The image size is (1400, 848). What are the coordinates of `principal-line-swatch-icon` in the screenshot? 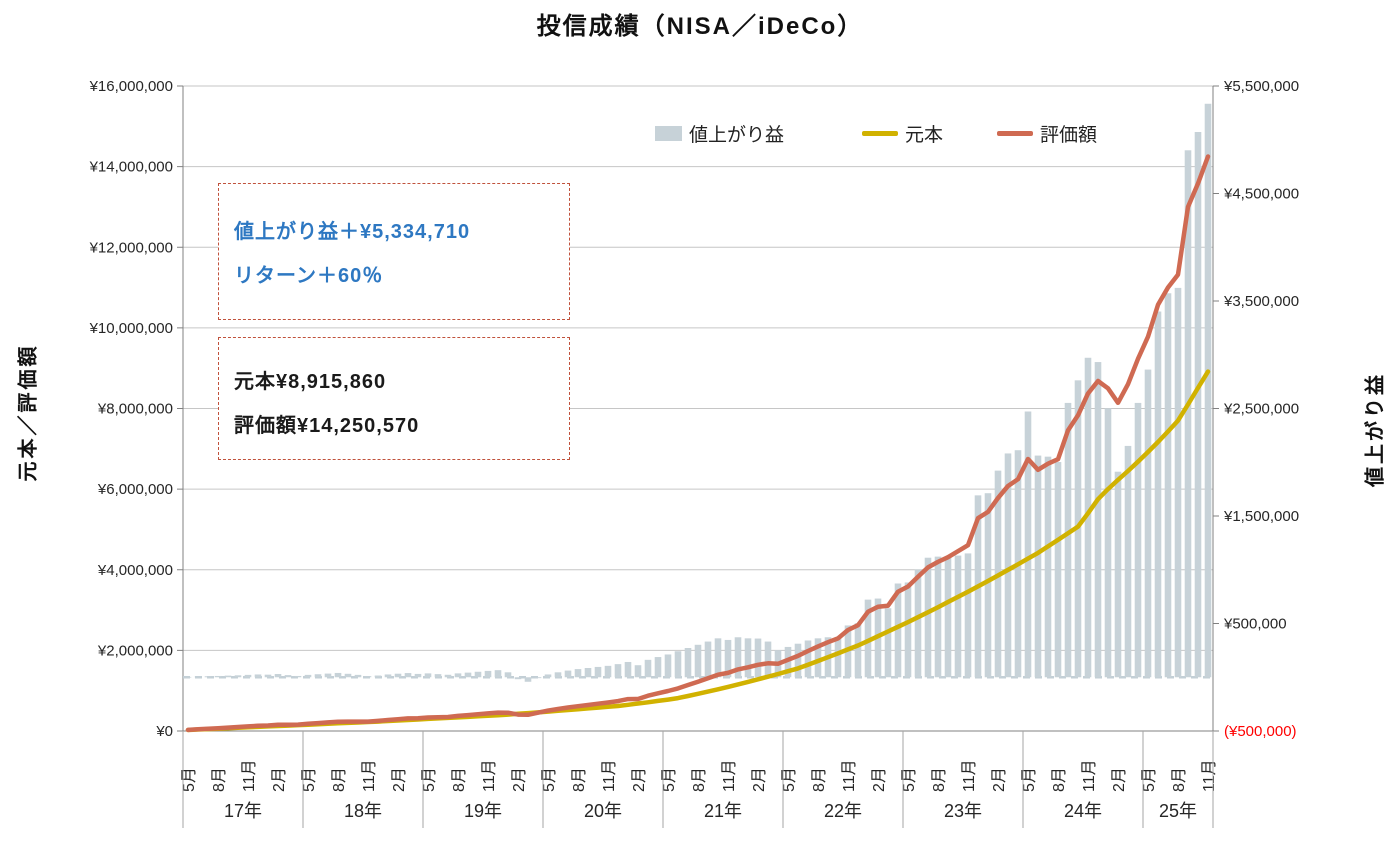 It's located at (880, 133).